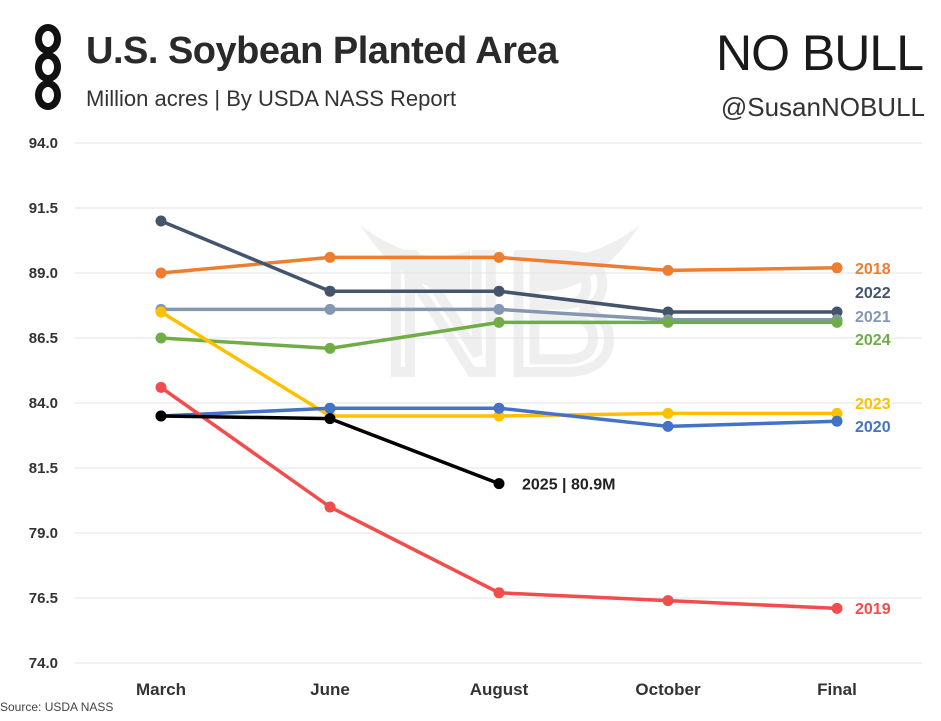  Describe the element at coordinates (43, 468) in the screenshot. I see `y-tick-label: 81.5` at that location.